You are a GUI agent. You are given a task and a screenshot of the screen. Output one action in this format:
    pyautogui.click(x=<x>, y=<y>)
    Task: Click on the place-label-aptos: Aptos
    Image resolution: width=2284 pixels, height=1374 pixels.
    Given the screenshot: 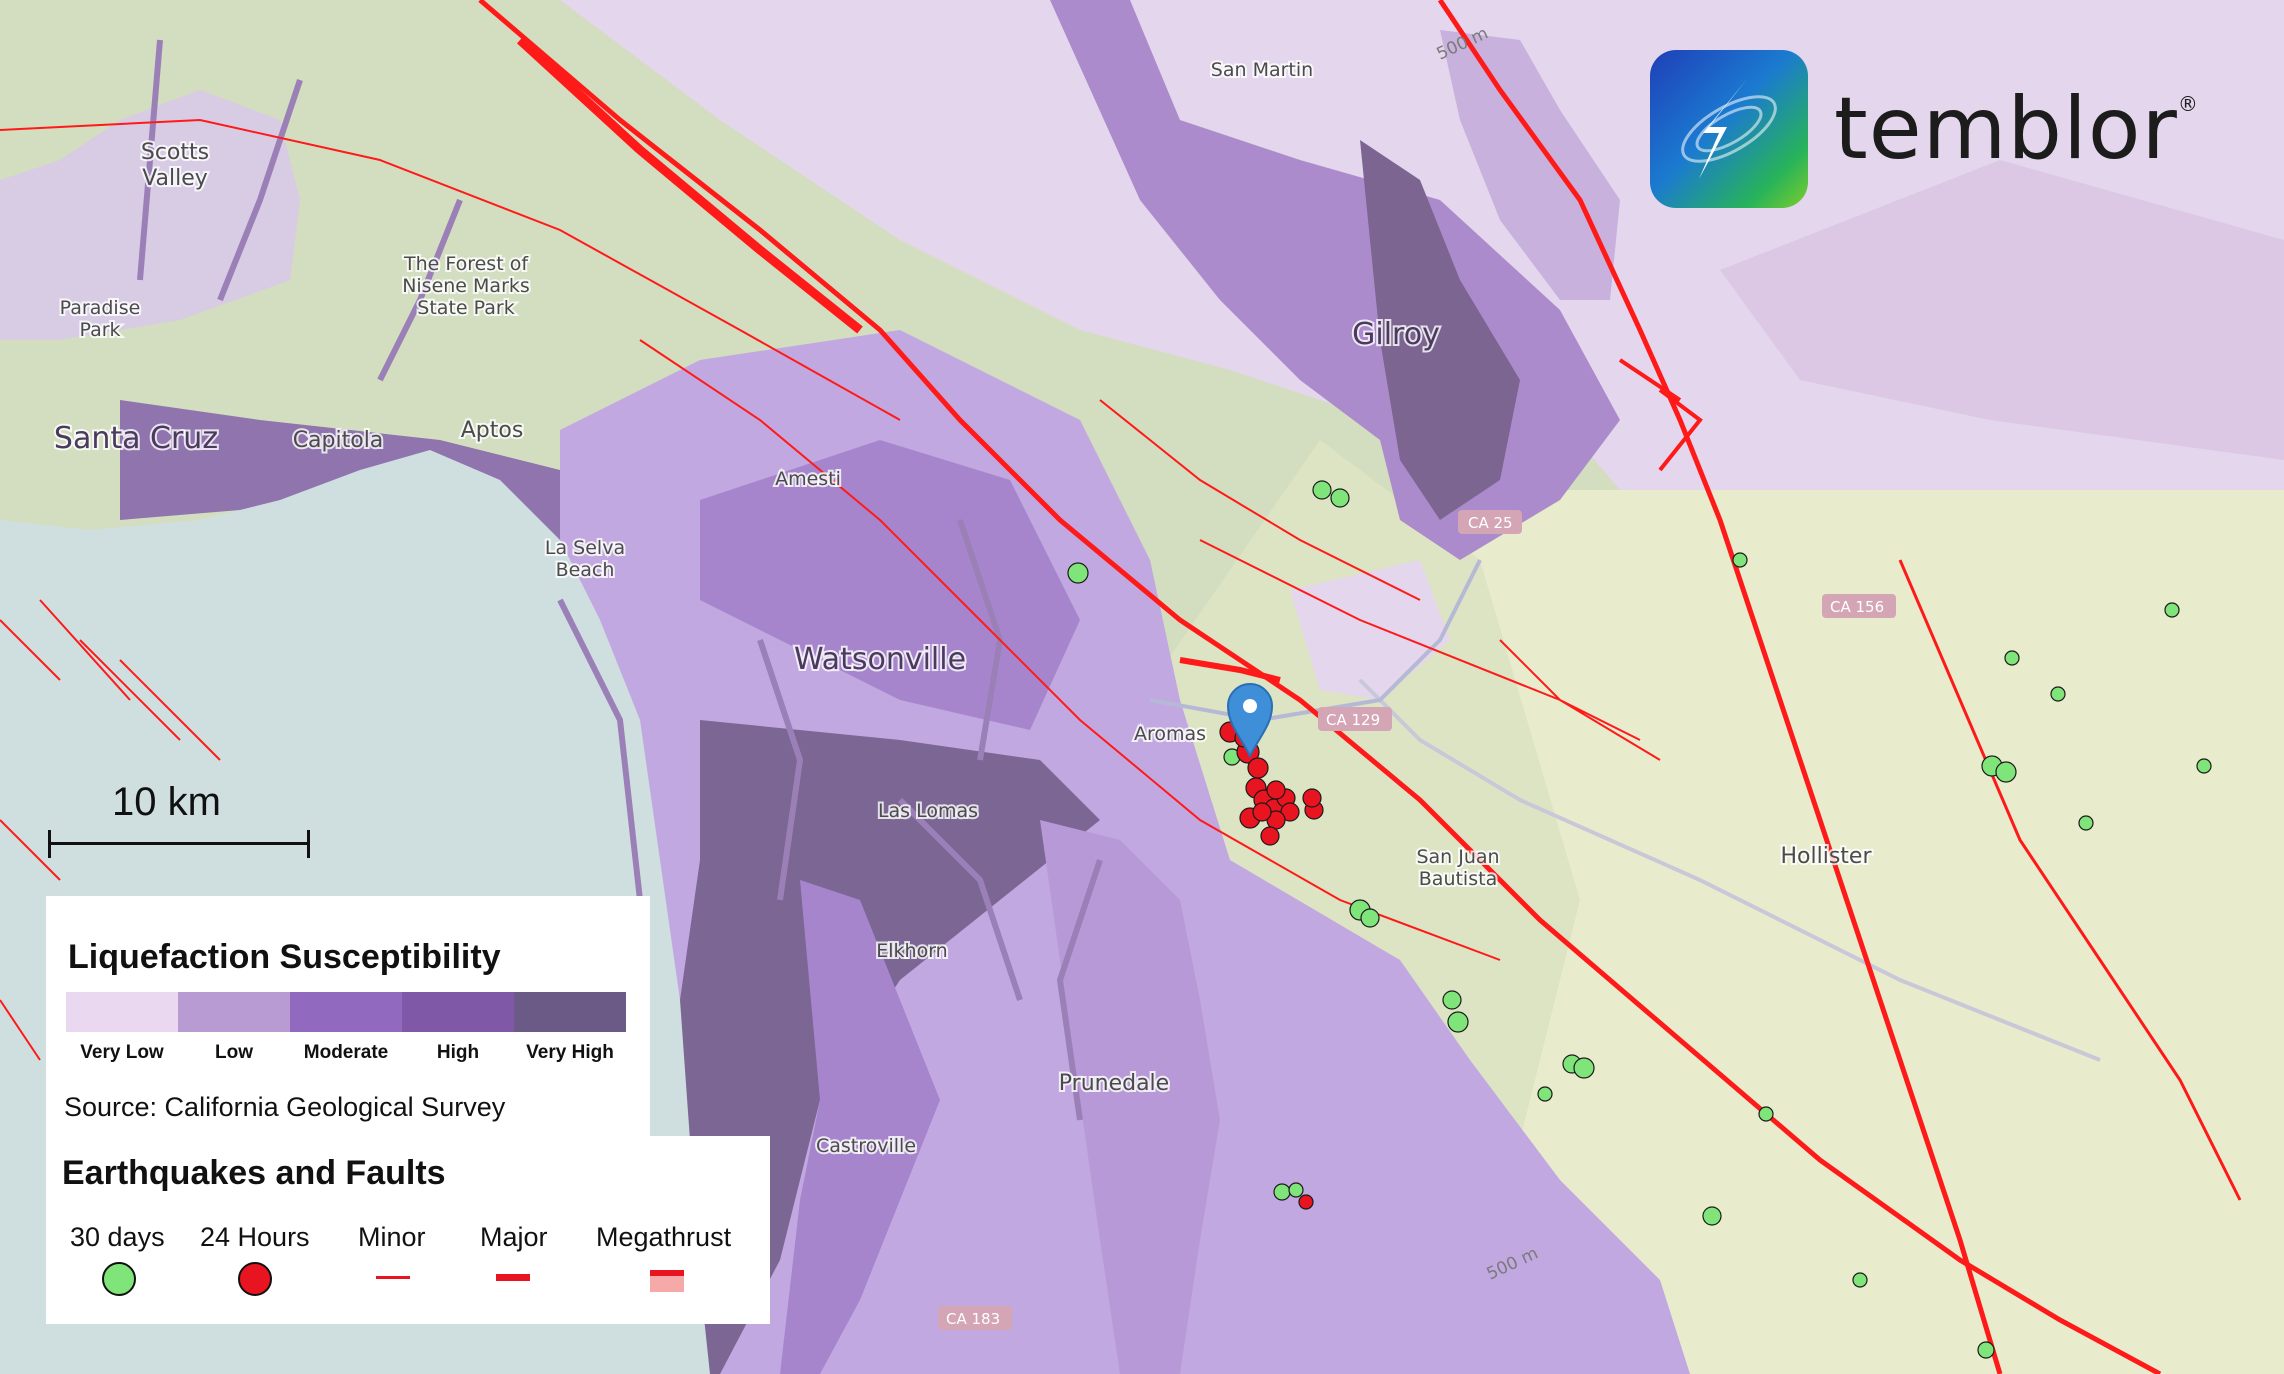 What is the action you would take?
    pyautogui.click(x=492, y=430)
    